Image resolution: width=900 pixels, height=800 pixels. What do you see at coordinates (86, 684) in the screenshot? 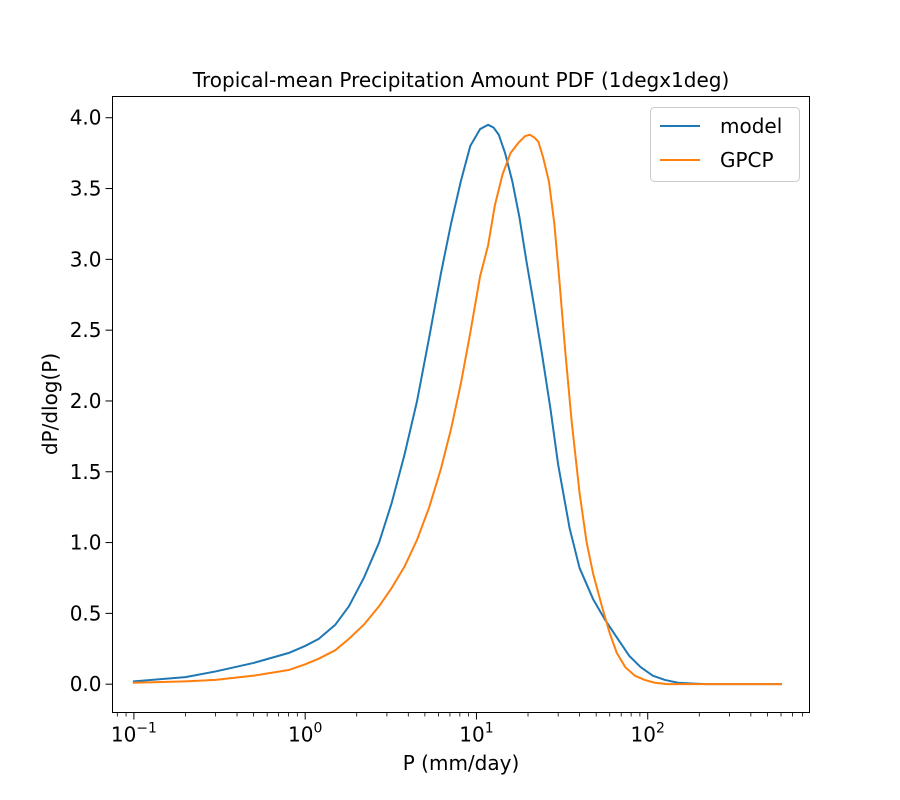
I see `y-tick-label: 0.0` at bounding box center [86, 684].